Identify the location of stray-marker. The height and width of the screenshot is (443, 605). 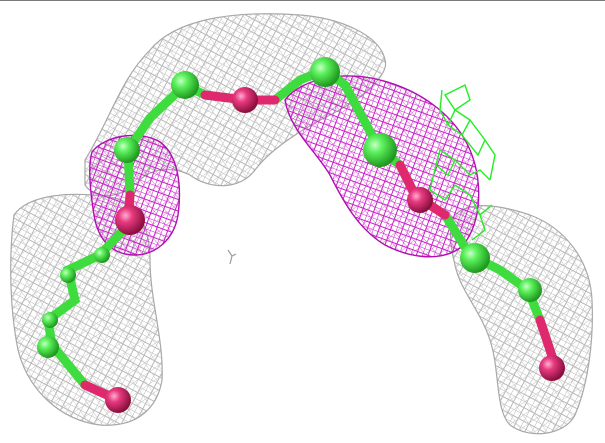
(232, 257).